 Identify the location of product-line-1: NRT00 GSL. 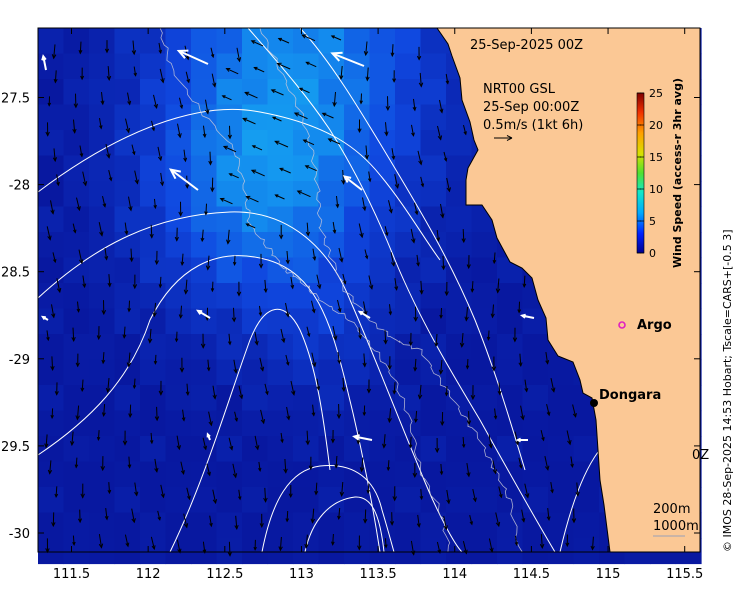
(519, 89).